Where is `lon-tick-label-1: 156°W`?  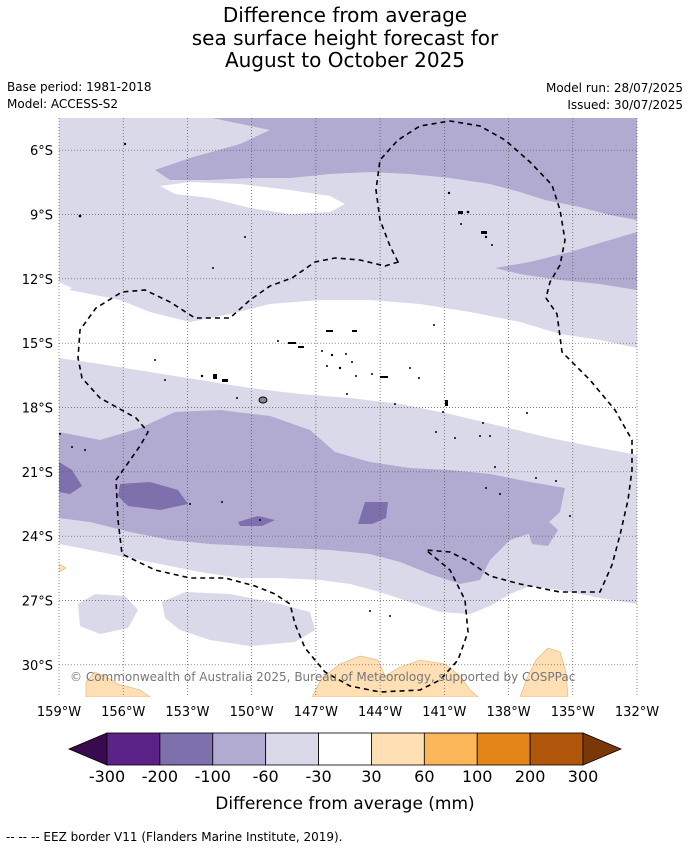 lon-tick-label-1: 156°W is located at coordinates (123, 712).